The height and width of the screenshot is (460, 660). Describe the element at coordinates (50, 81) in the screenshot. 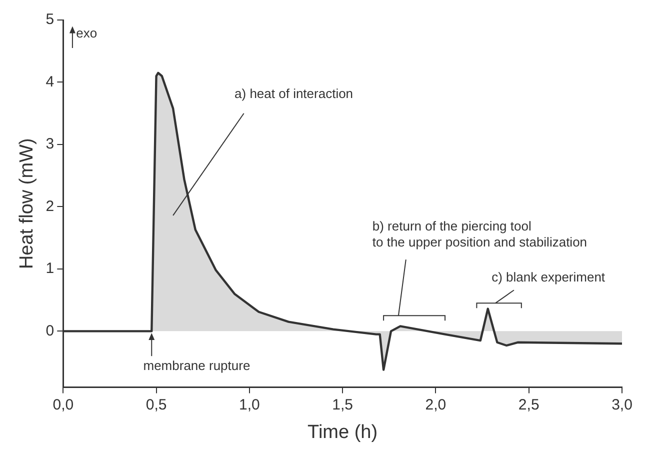

I see `y-tick-label: 4` at that location.